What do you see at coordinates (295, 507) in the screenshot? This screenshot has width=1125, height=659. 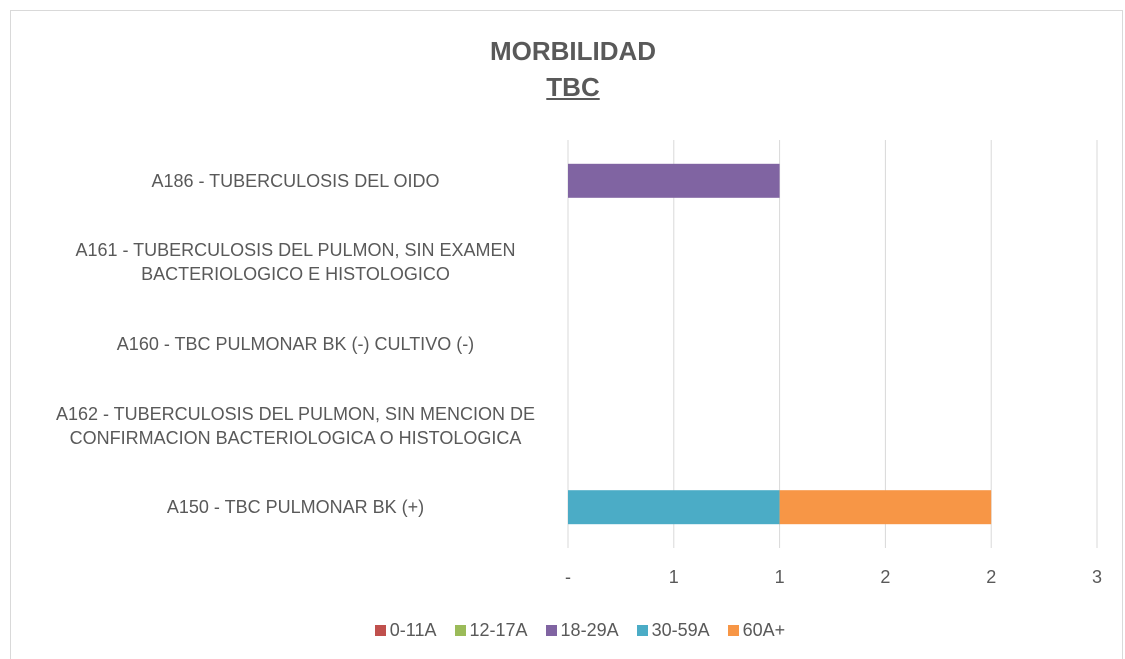 I see `y-tick-label: A150 - TBC PULMONAR BK (+)` at bounding box center [295, 507].